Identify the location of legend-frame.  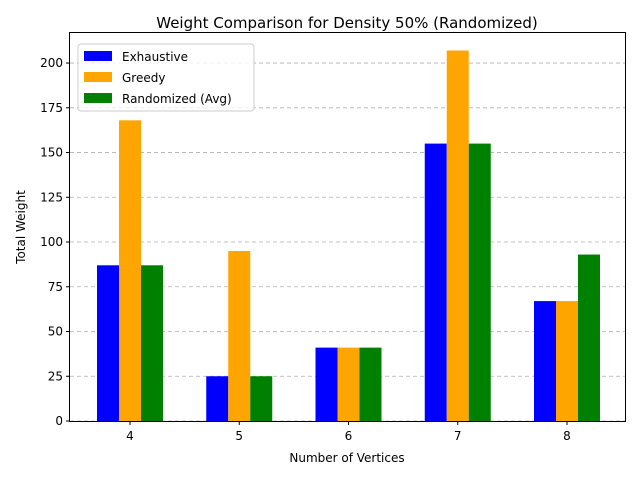
(166, 77).